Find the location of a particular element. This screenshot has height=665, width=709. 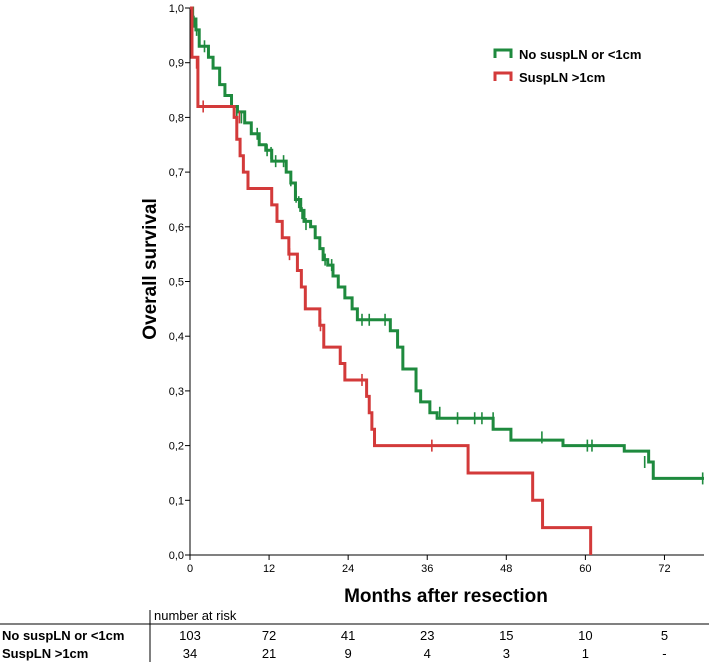

x-tick-label: 60 is located at coordinates (585, 569).